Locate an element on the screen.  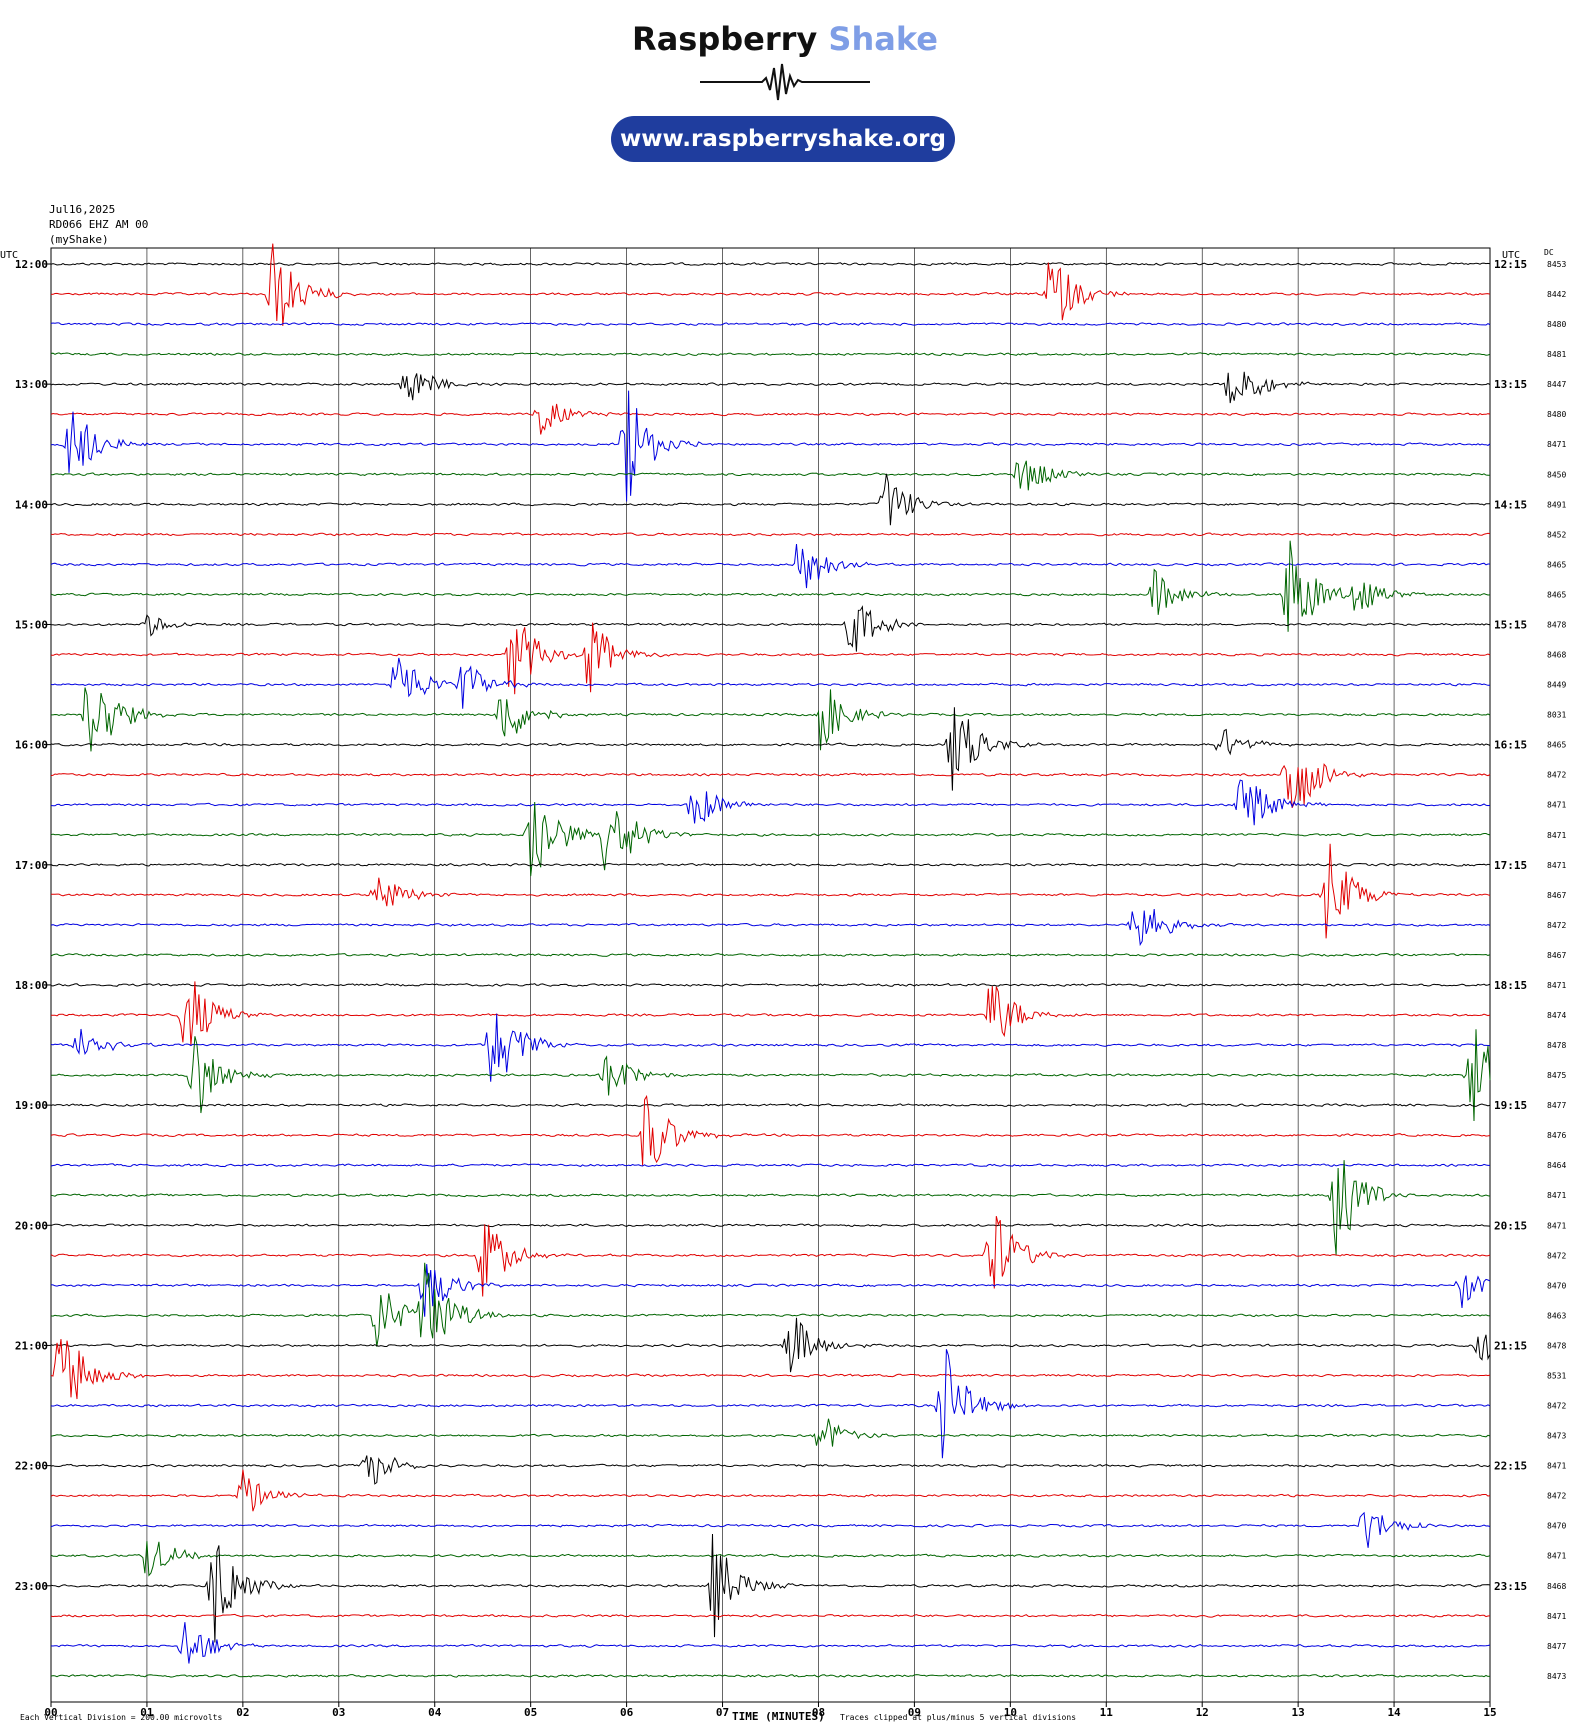
brand-name-part2: Shake is located at coordinates (883, 39).